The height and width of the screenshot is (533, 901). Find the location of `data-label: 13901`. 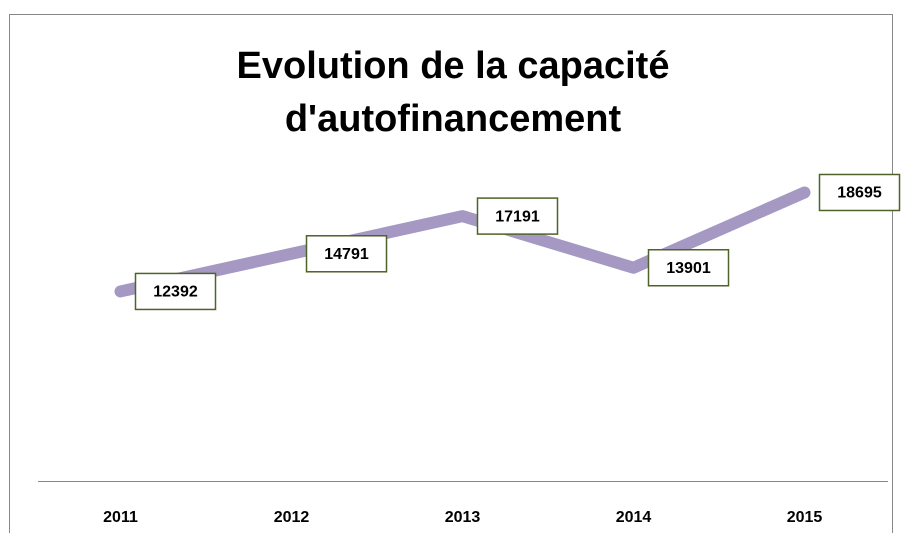

data-label: 13901 is located at coordinates (688, 268).